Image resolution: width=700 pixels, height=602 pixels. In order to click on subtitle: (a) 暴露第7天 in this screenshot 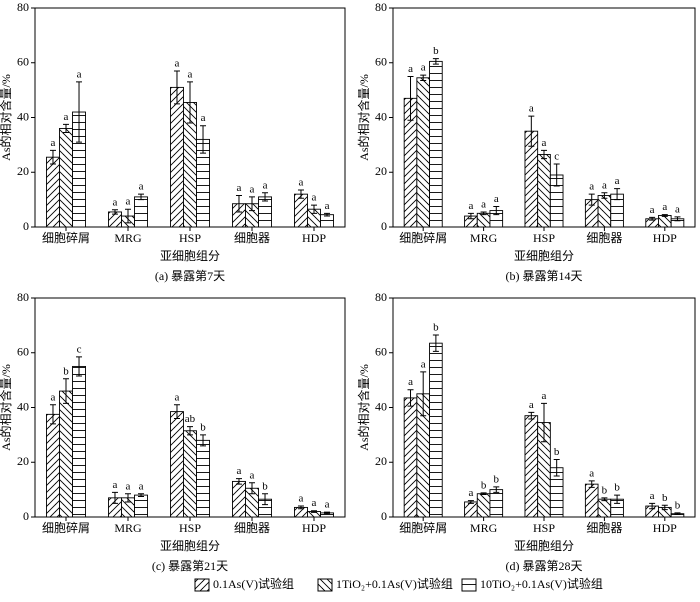, I will do `click(190, 276)`.